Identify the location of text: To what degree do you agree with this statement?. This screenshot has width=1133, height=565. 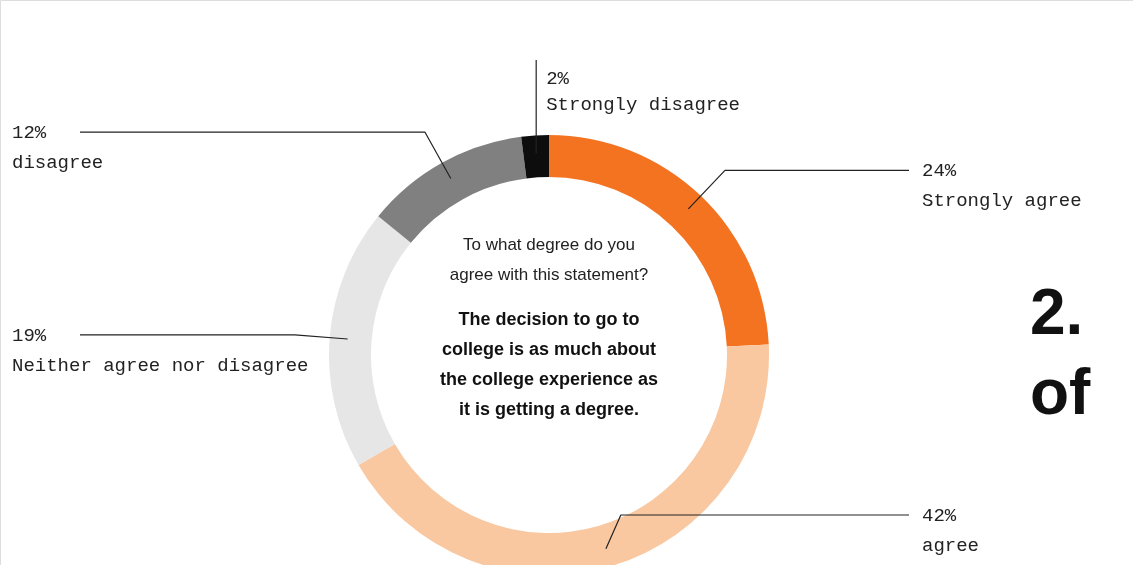
(549, 259).